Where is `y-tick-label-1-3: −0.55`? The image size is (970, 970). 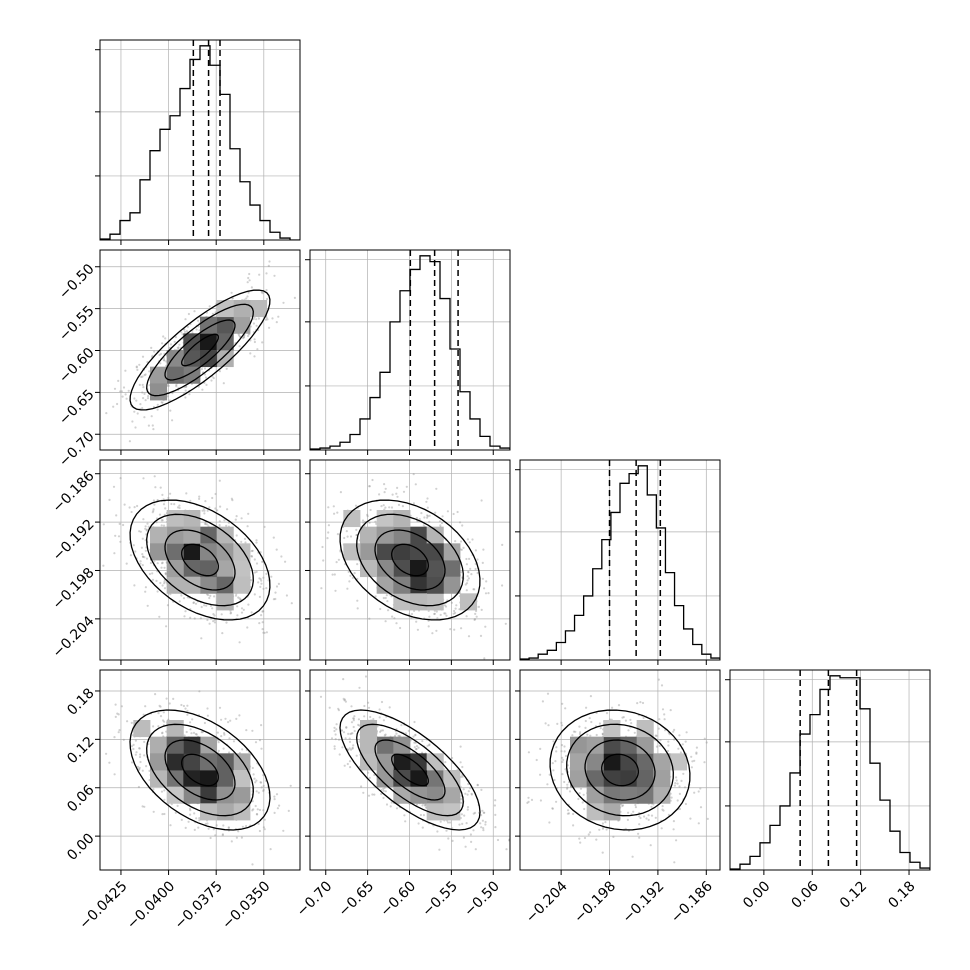 y-tick-label-1-3: −0.55 is located at coordinates (77, 324).